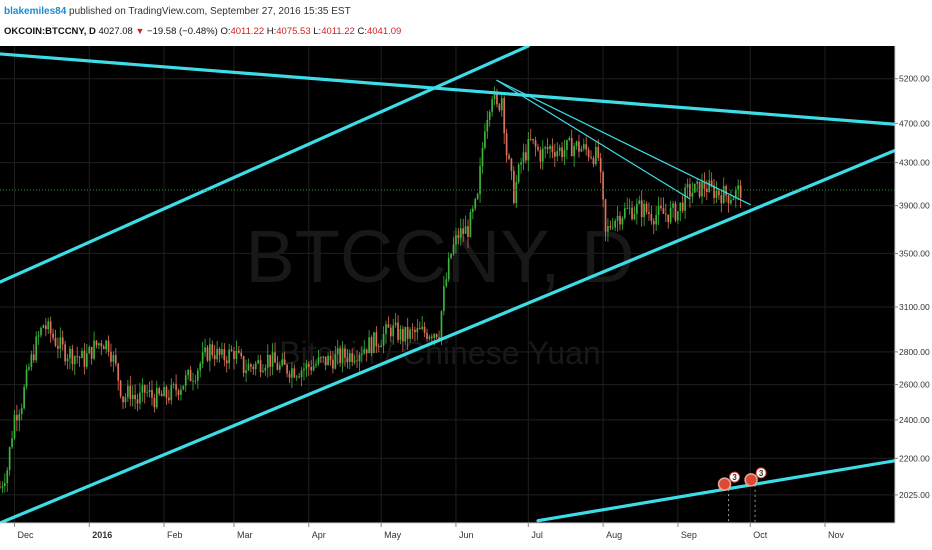 This screenshot has height=550, width=932. What do you see at coordinates (25, 535) in the screenshot?
I see `time-tick-label: Dec` at bounding box center [25, 535].